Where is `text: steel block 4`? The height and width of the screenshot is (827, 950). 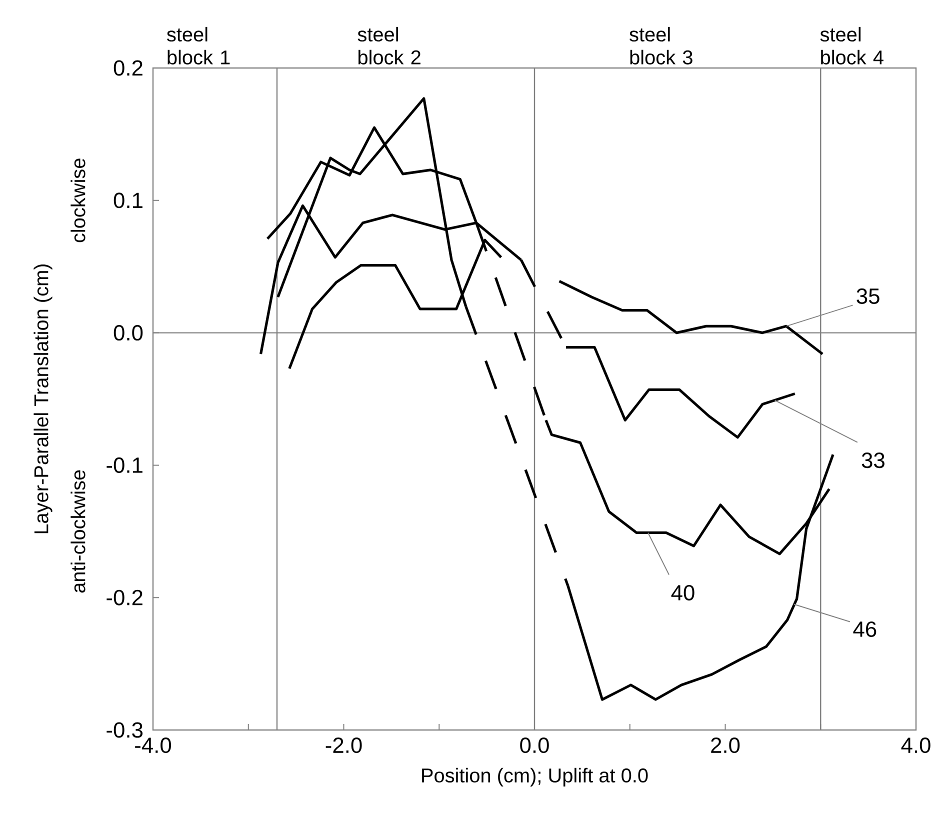
text: steel block 4 is located at coordinates (852, 45).